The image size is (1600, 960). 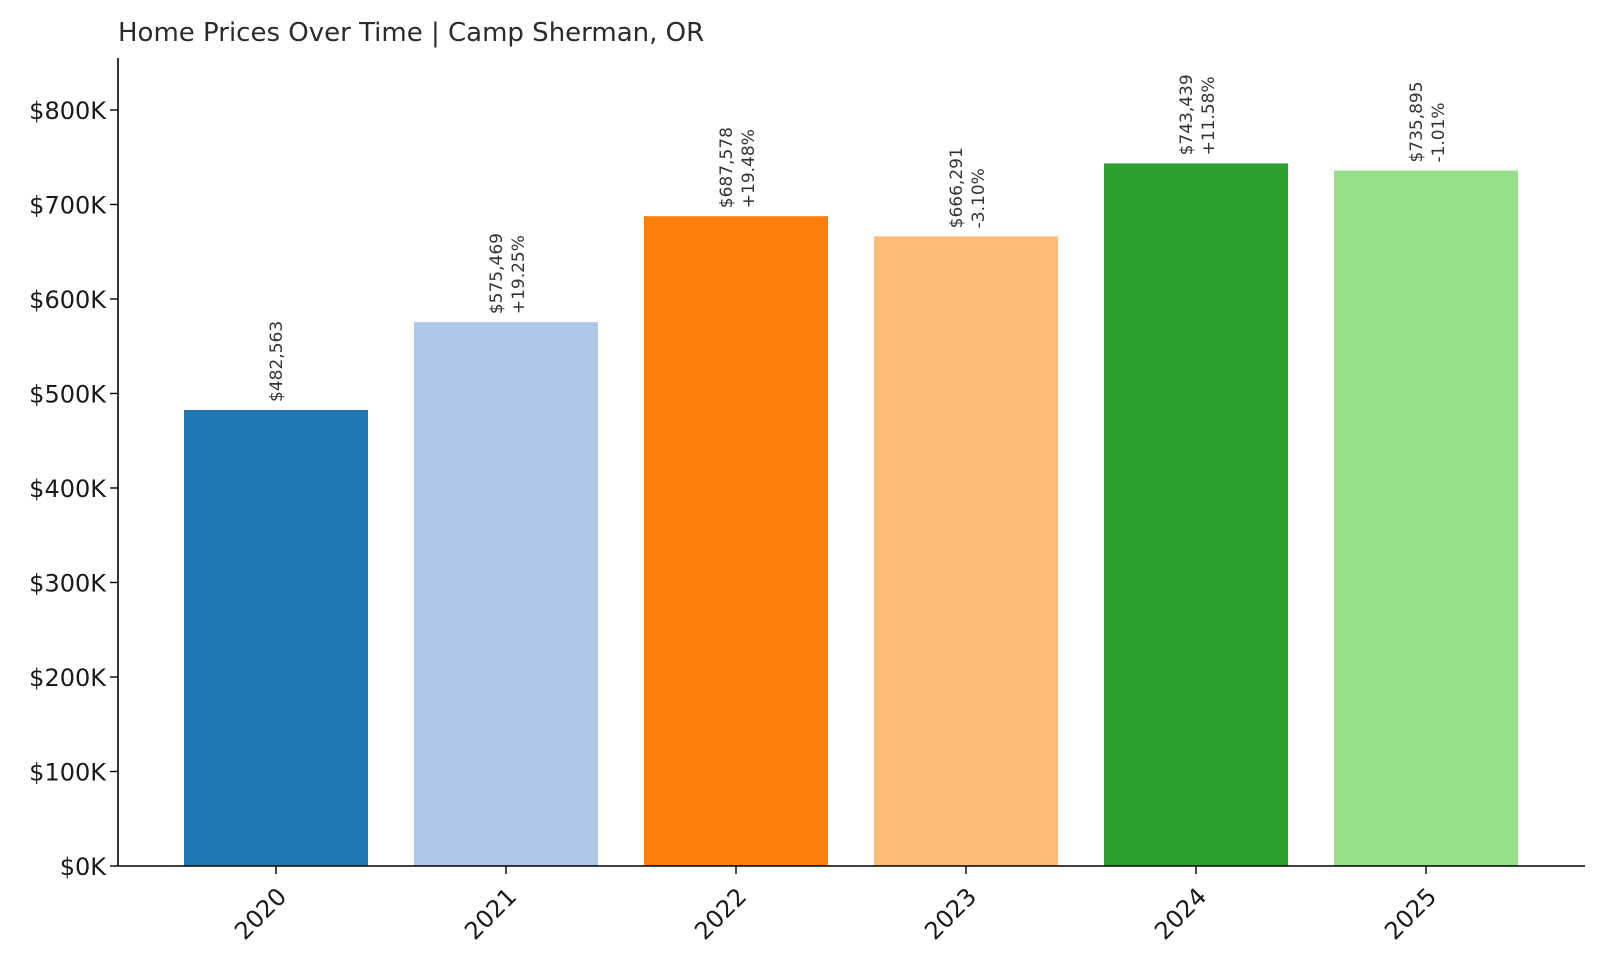 What do you see at coordinates (1187, 114) in the screenshot?
I see `value-label-2024: $743,439` at bounding box center [1187, 114].